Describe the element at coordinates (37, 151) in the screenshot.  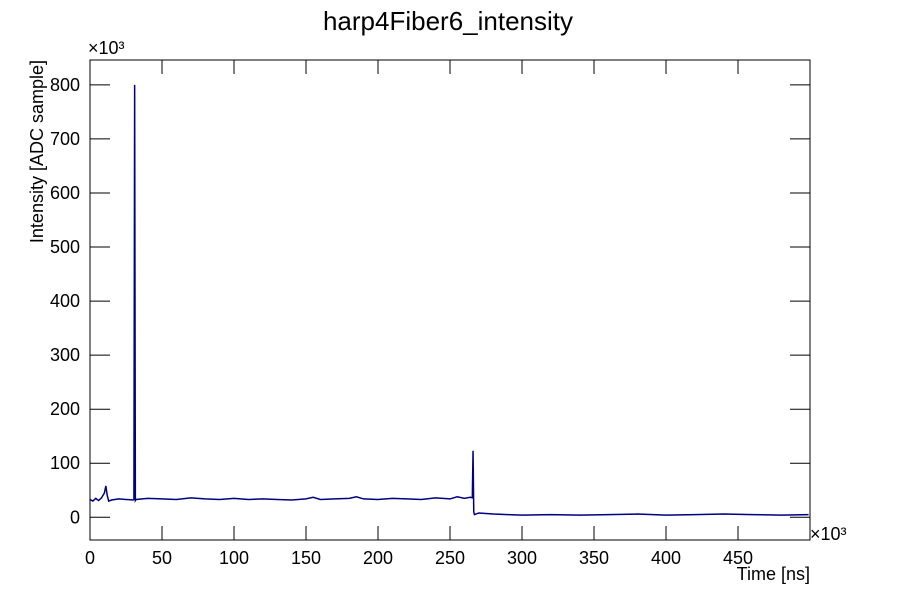
I see `y-axis-label: Intensity [ADC sample]` at that location.